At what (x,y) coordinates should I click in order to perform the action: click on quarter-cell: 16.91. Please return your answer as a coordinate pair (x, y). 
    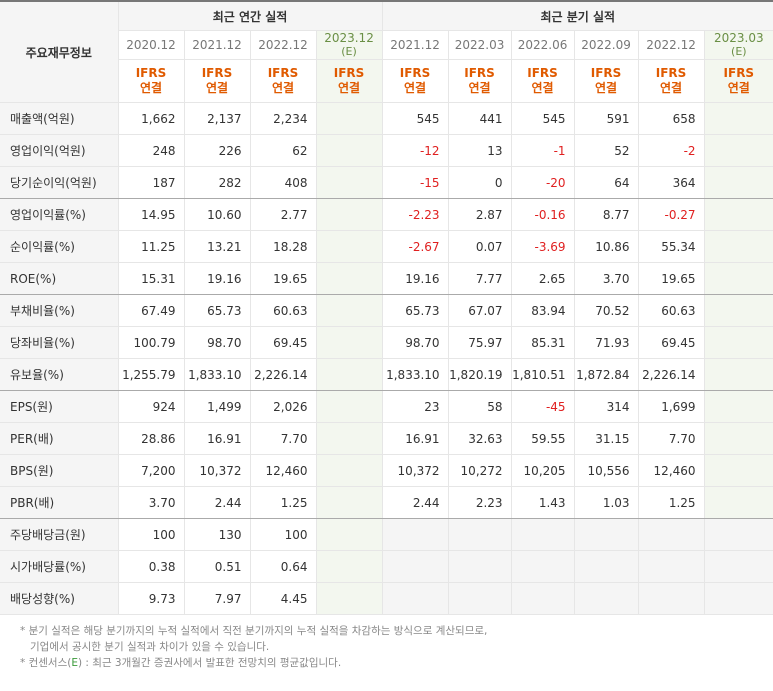
    Looking at the image, I should click on (415, 438).